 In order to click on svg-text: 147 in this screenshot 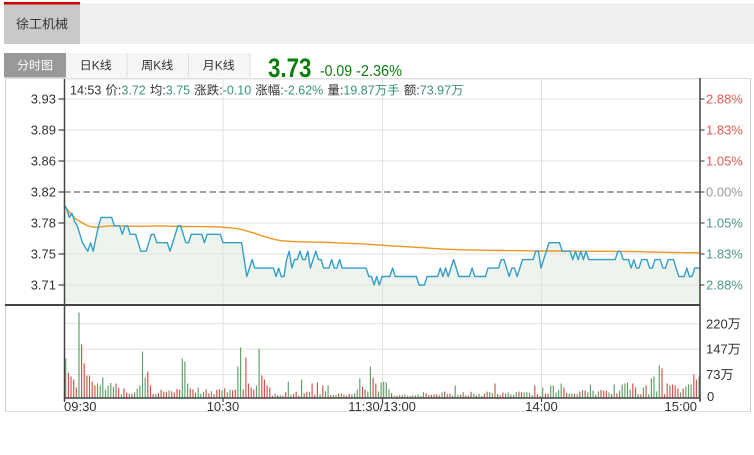, I will do `click(717, 349)`.